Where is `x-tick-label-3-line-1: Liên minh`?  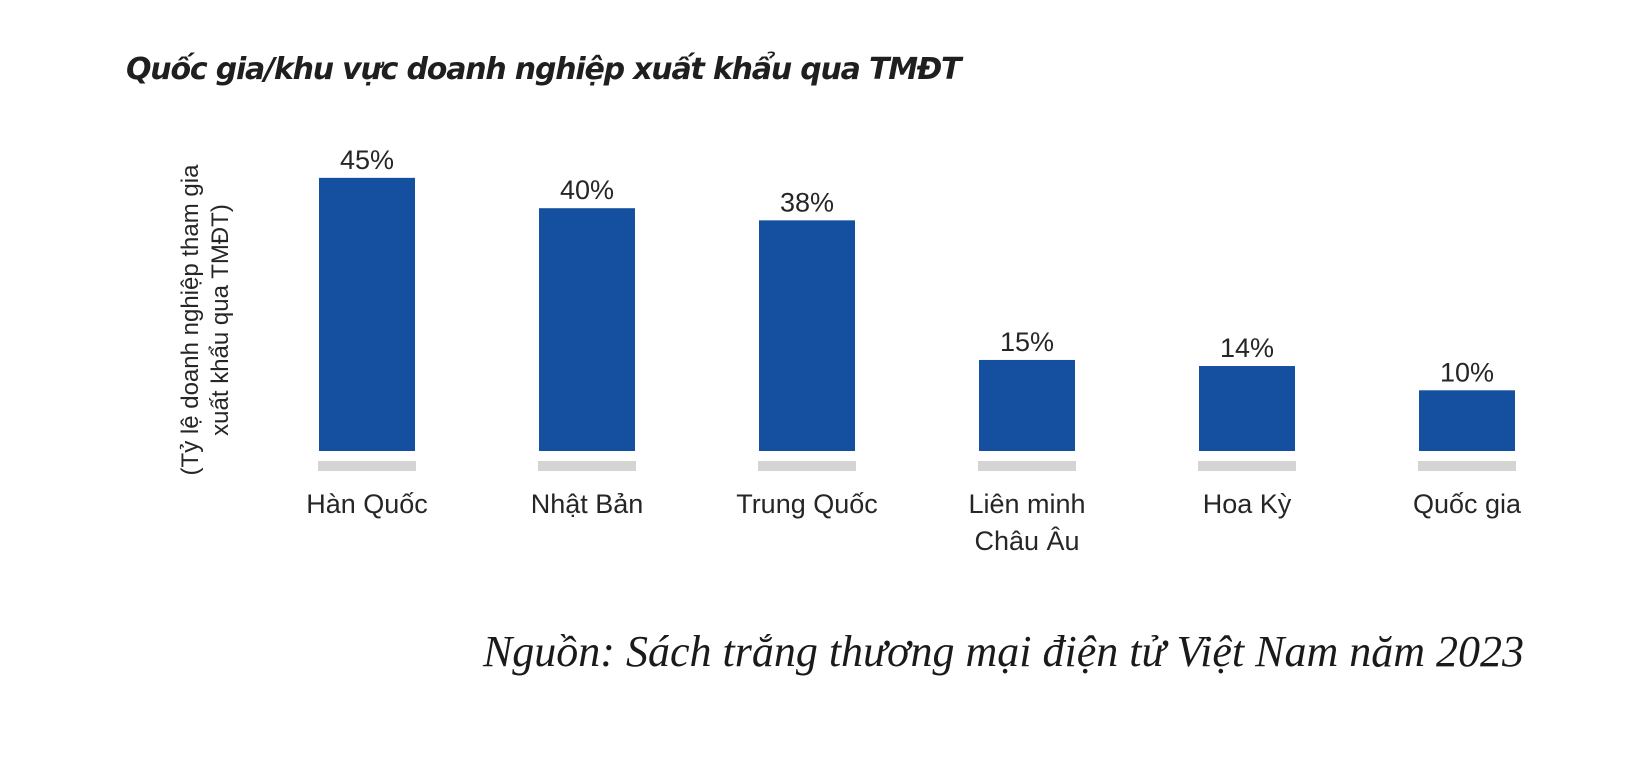 x-tick-label-3-line-1: Liên minh is located at coordinates (1026, 504).